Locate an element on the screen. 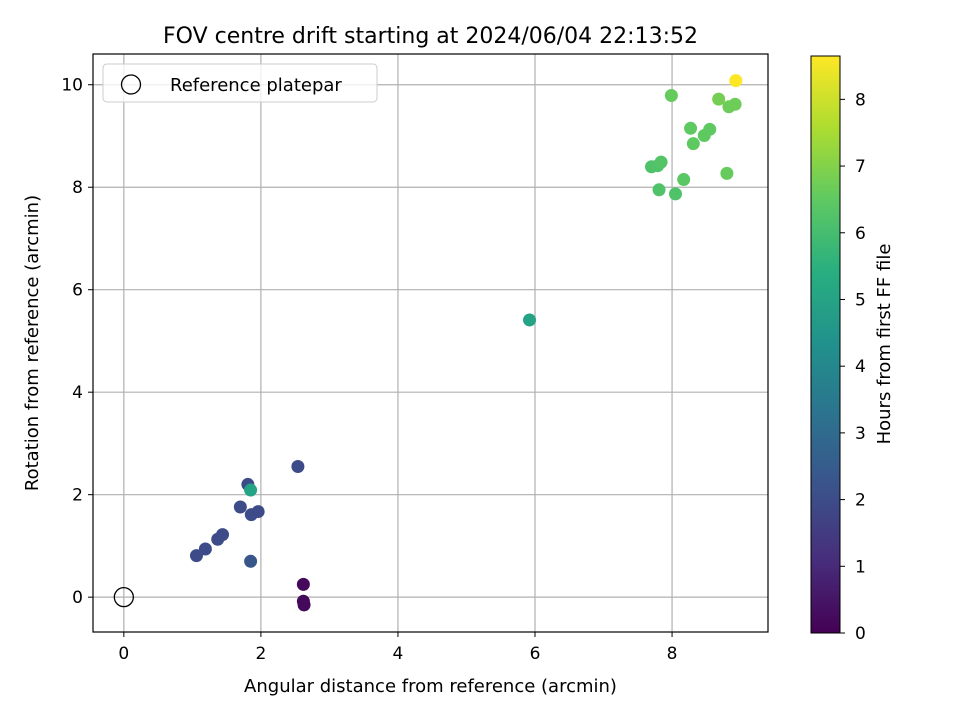 The width and height of the screenshot is (960, 720). y-tick-label: 10 is located at coordinates (72, 86).